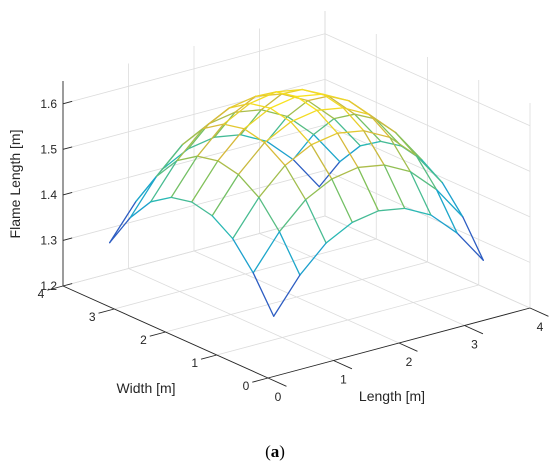 This screenshot has width=550, height=466. Describe the element at coordinates (409, 362) in the screenshot. I see `x-tick-label: 2` at that location.